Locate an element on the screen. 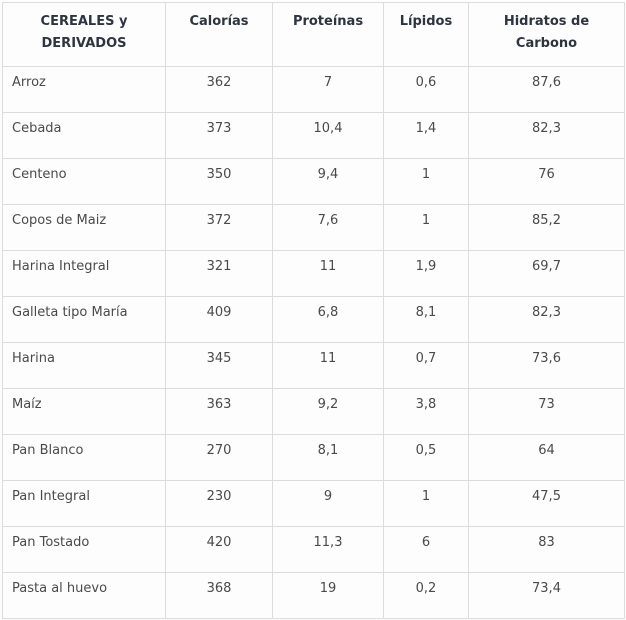  cell-lipidos: 1,9 is located at coordinates (426, 273).